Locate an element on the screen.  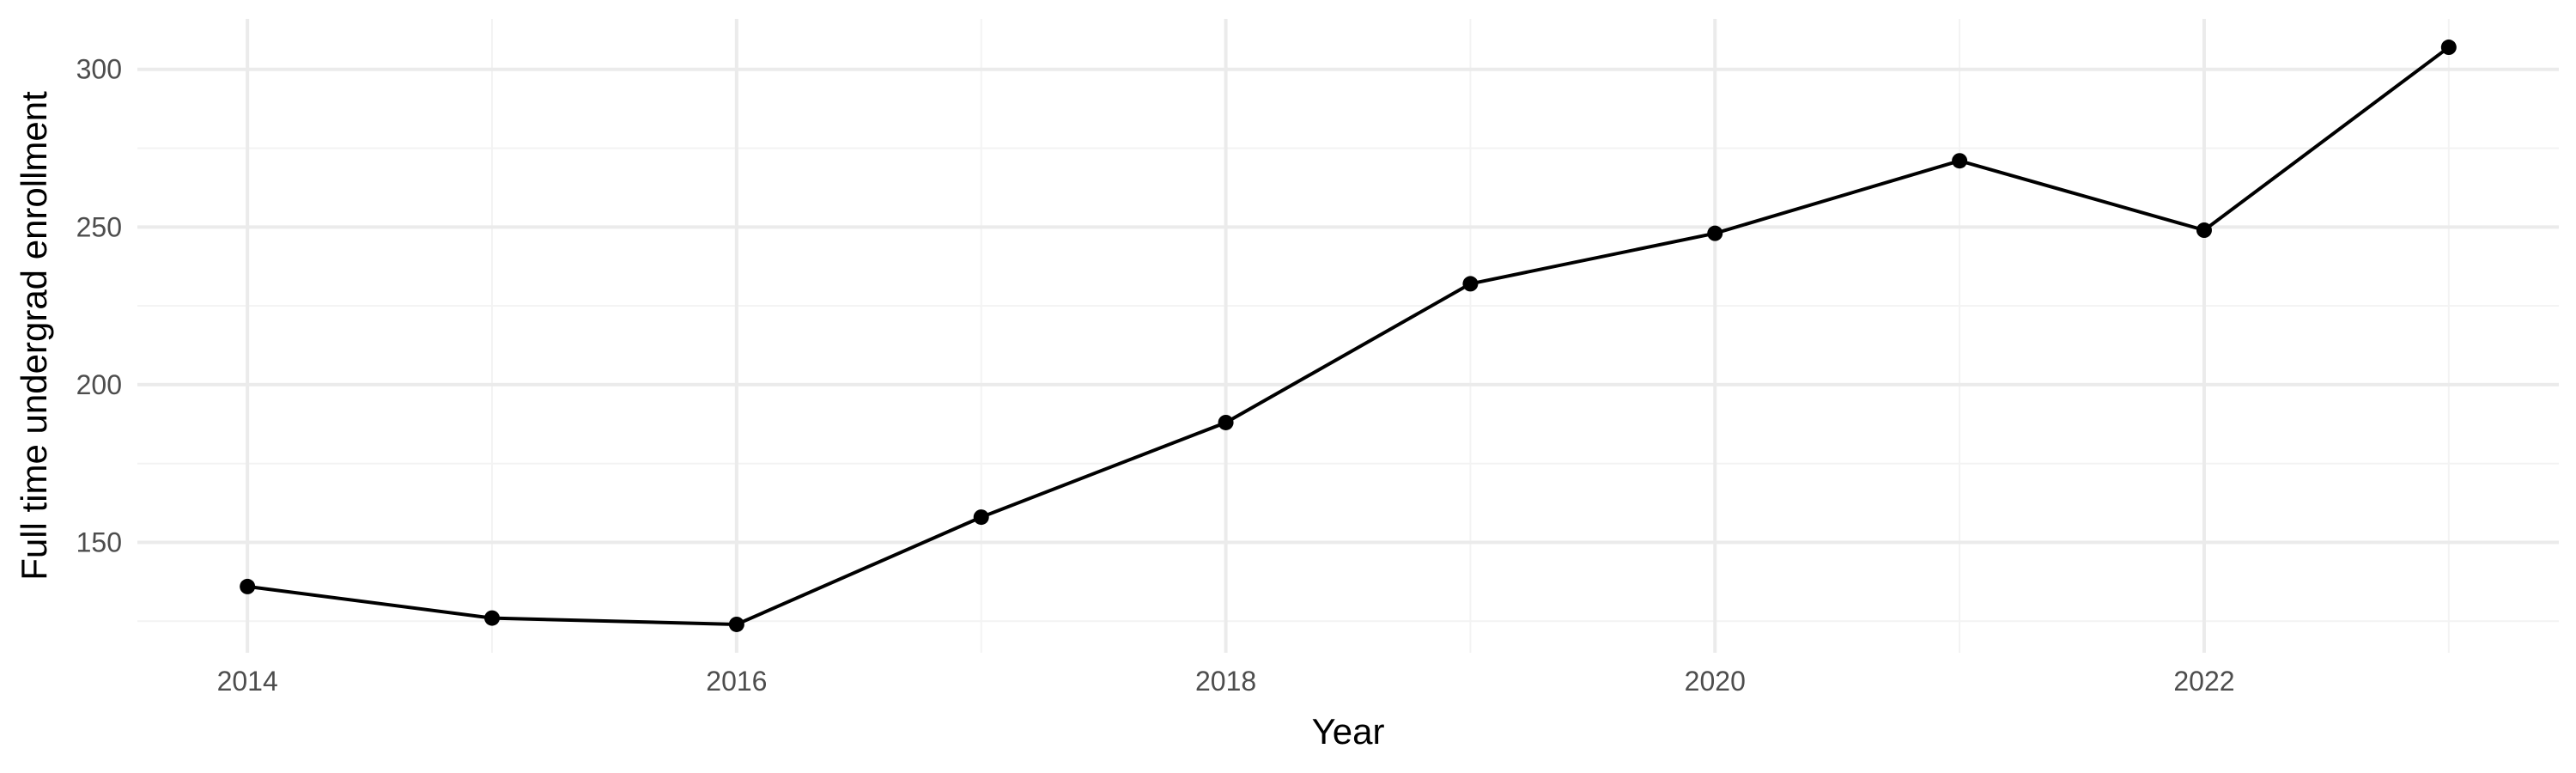
x-tick-label: 2016 is located at coordinates (737, 681).